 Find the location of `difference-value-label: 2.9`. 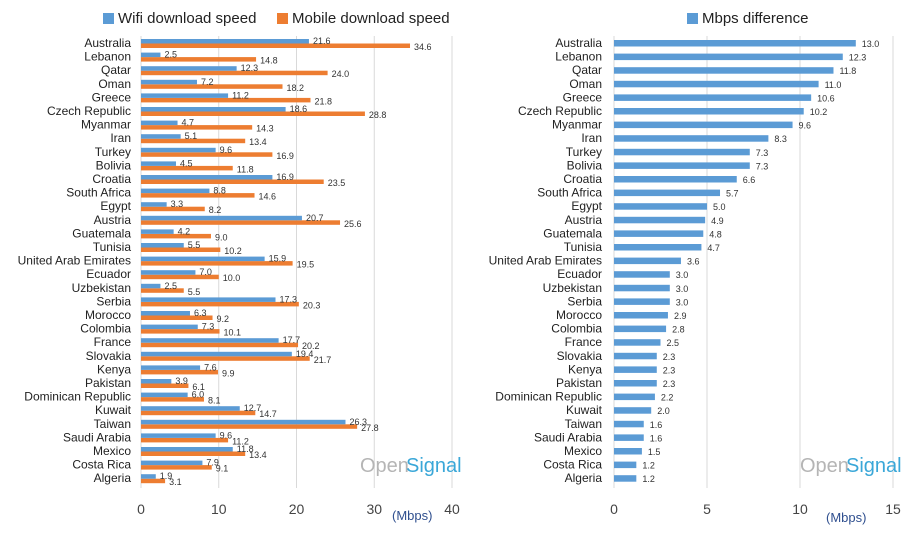

difference-value-label: 2.9 is located at coordinates (680, 316).